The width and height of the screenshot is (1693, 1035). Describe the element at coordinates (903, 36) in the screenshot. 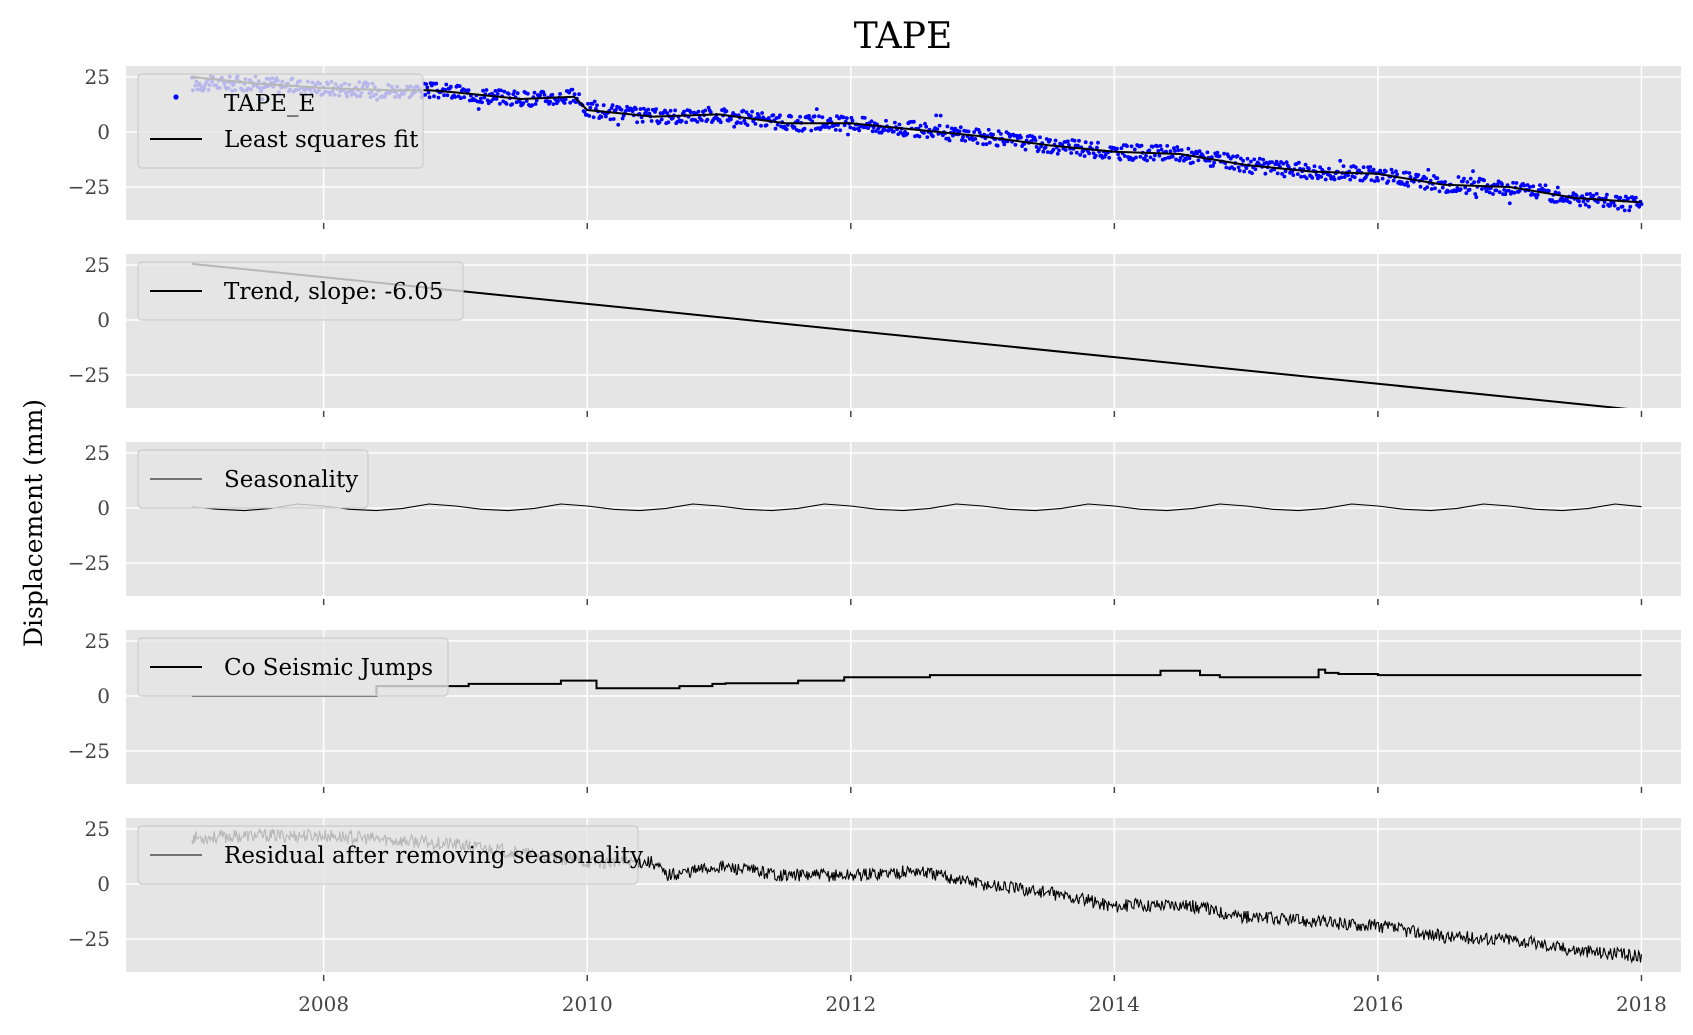

I see `chart-title: TAPE` at that location.